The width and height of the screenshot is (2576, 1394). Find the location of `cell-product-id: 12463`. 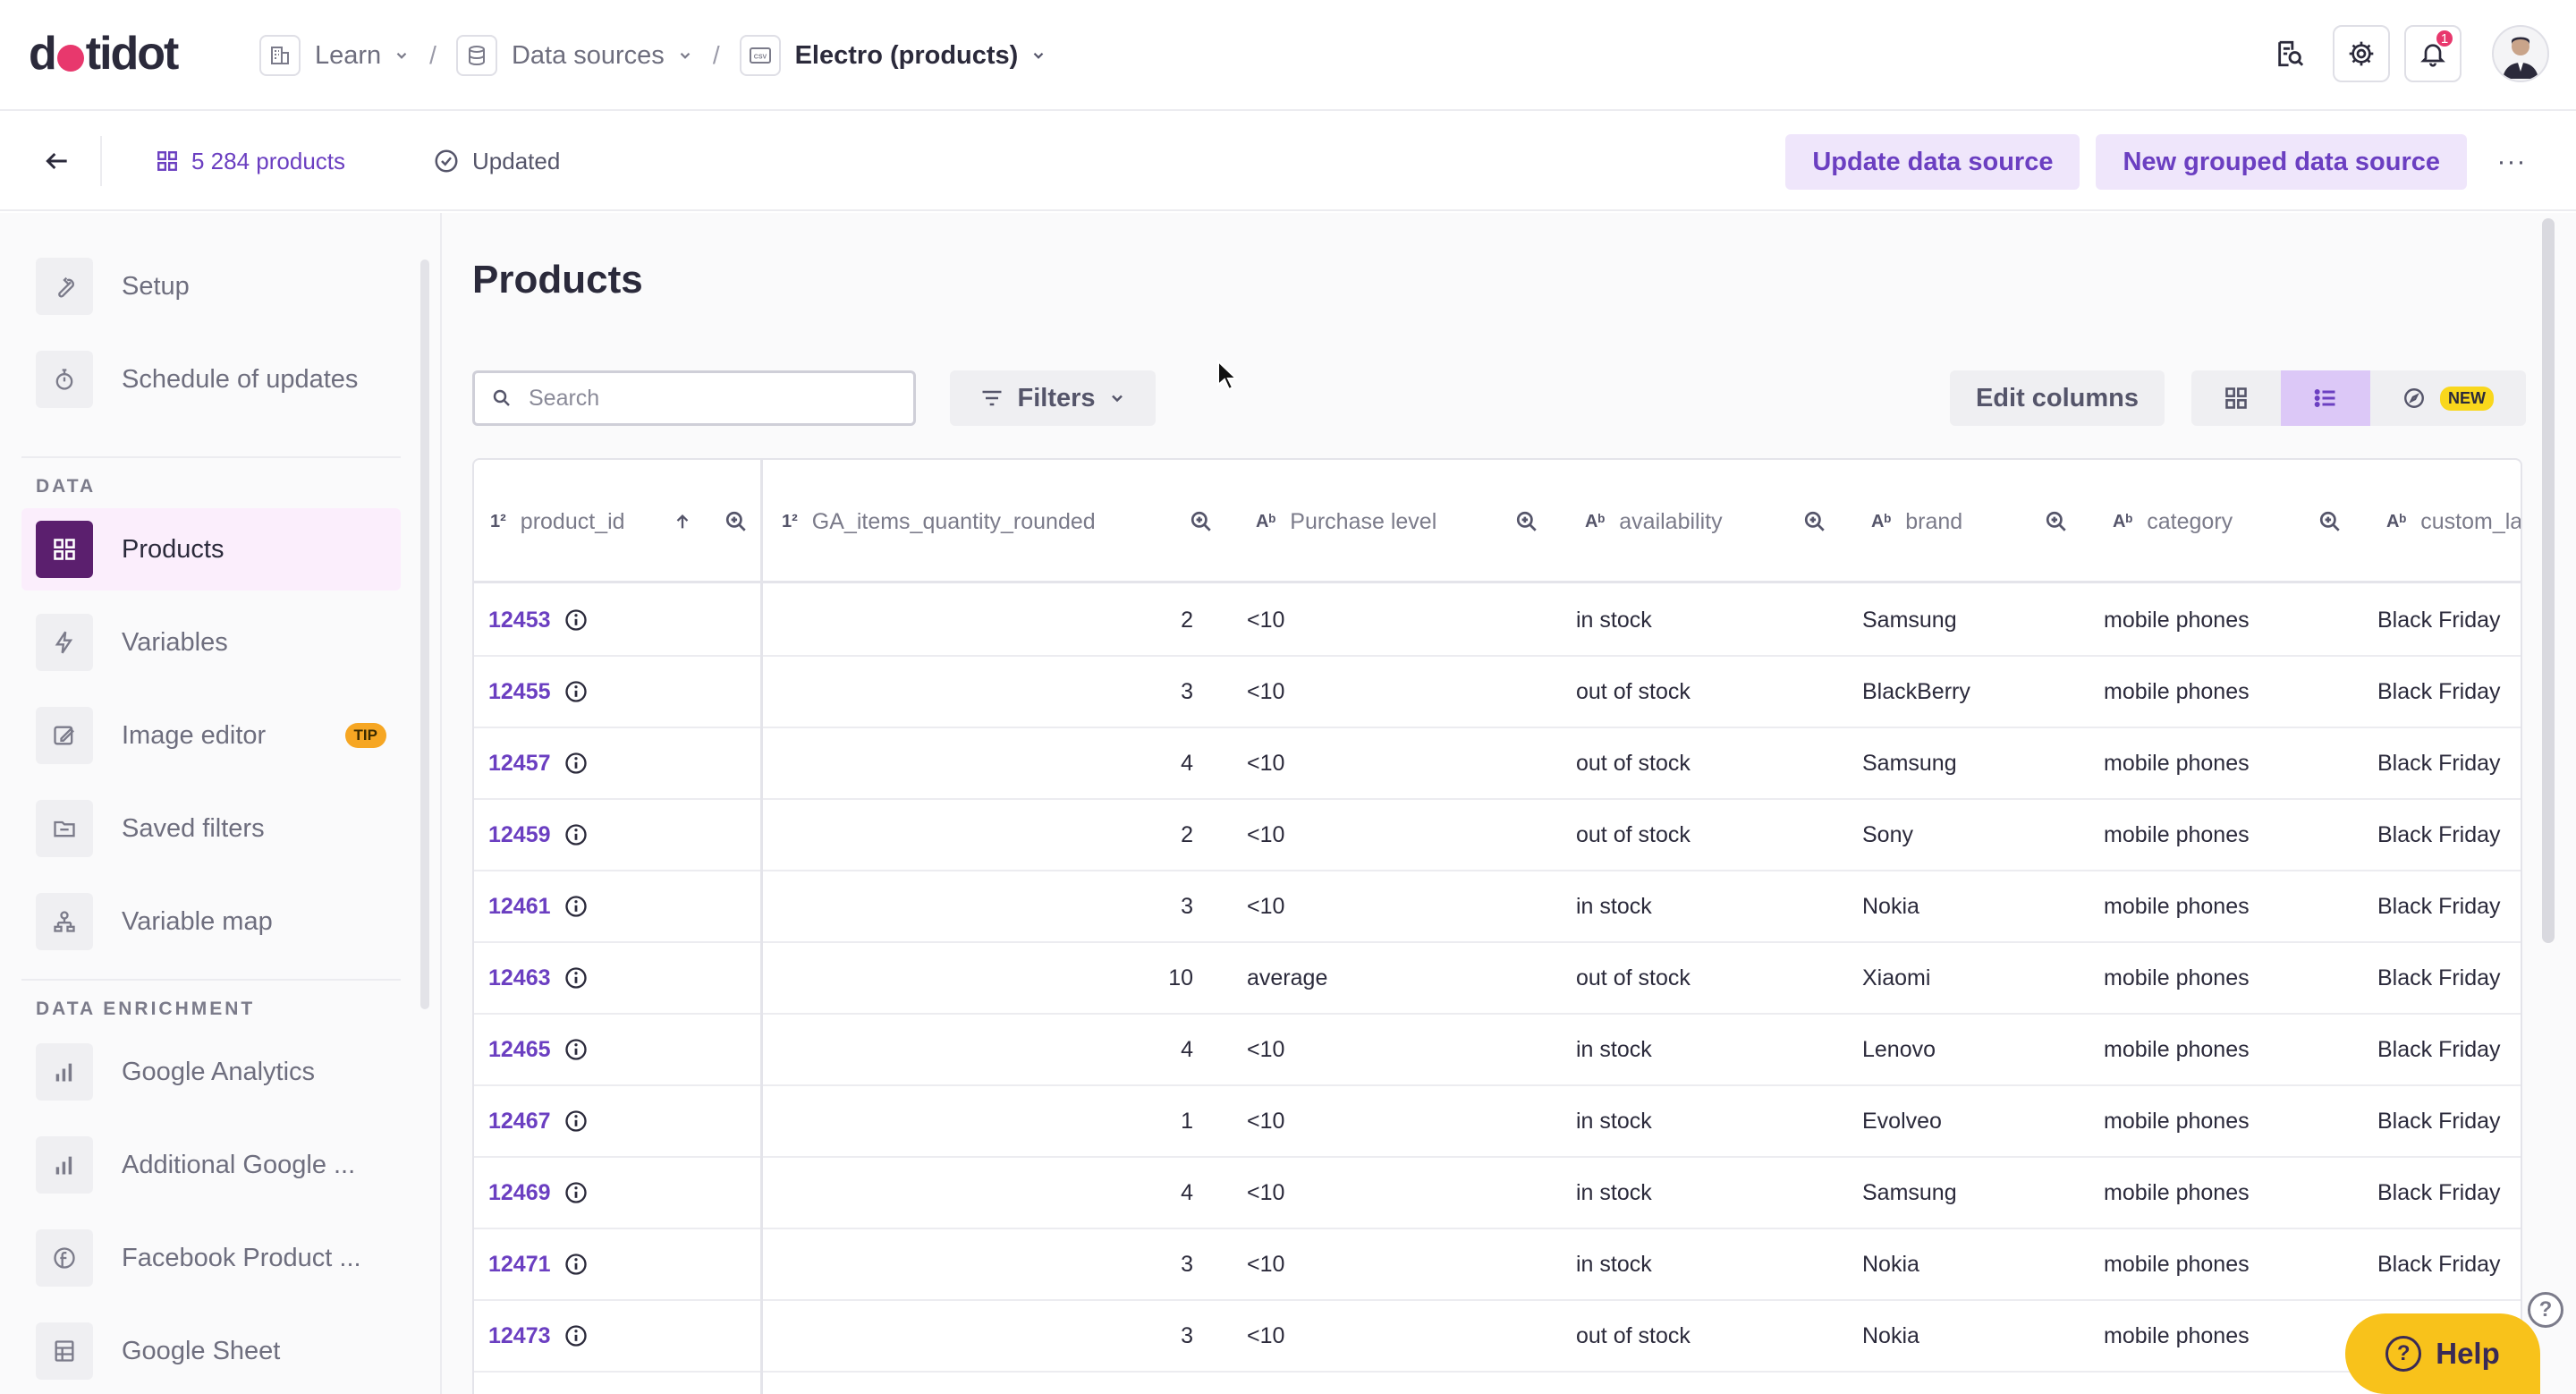

cell-product-id: 12463 is located at coordinates (618, 978).